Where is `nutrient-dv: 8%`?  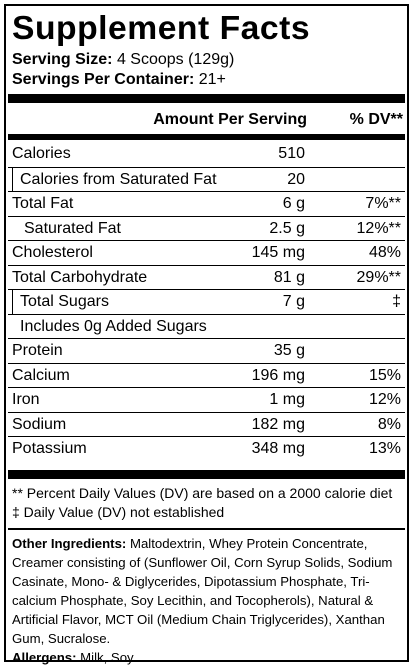
nutrient-dv: 8% is located at coordinates (389, 424).